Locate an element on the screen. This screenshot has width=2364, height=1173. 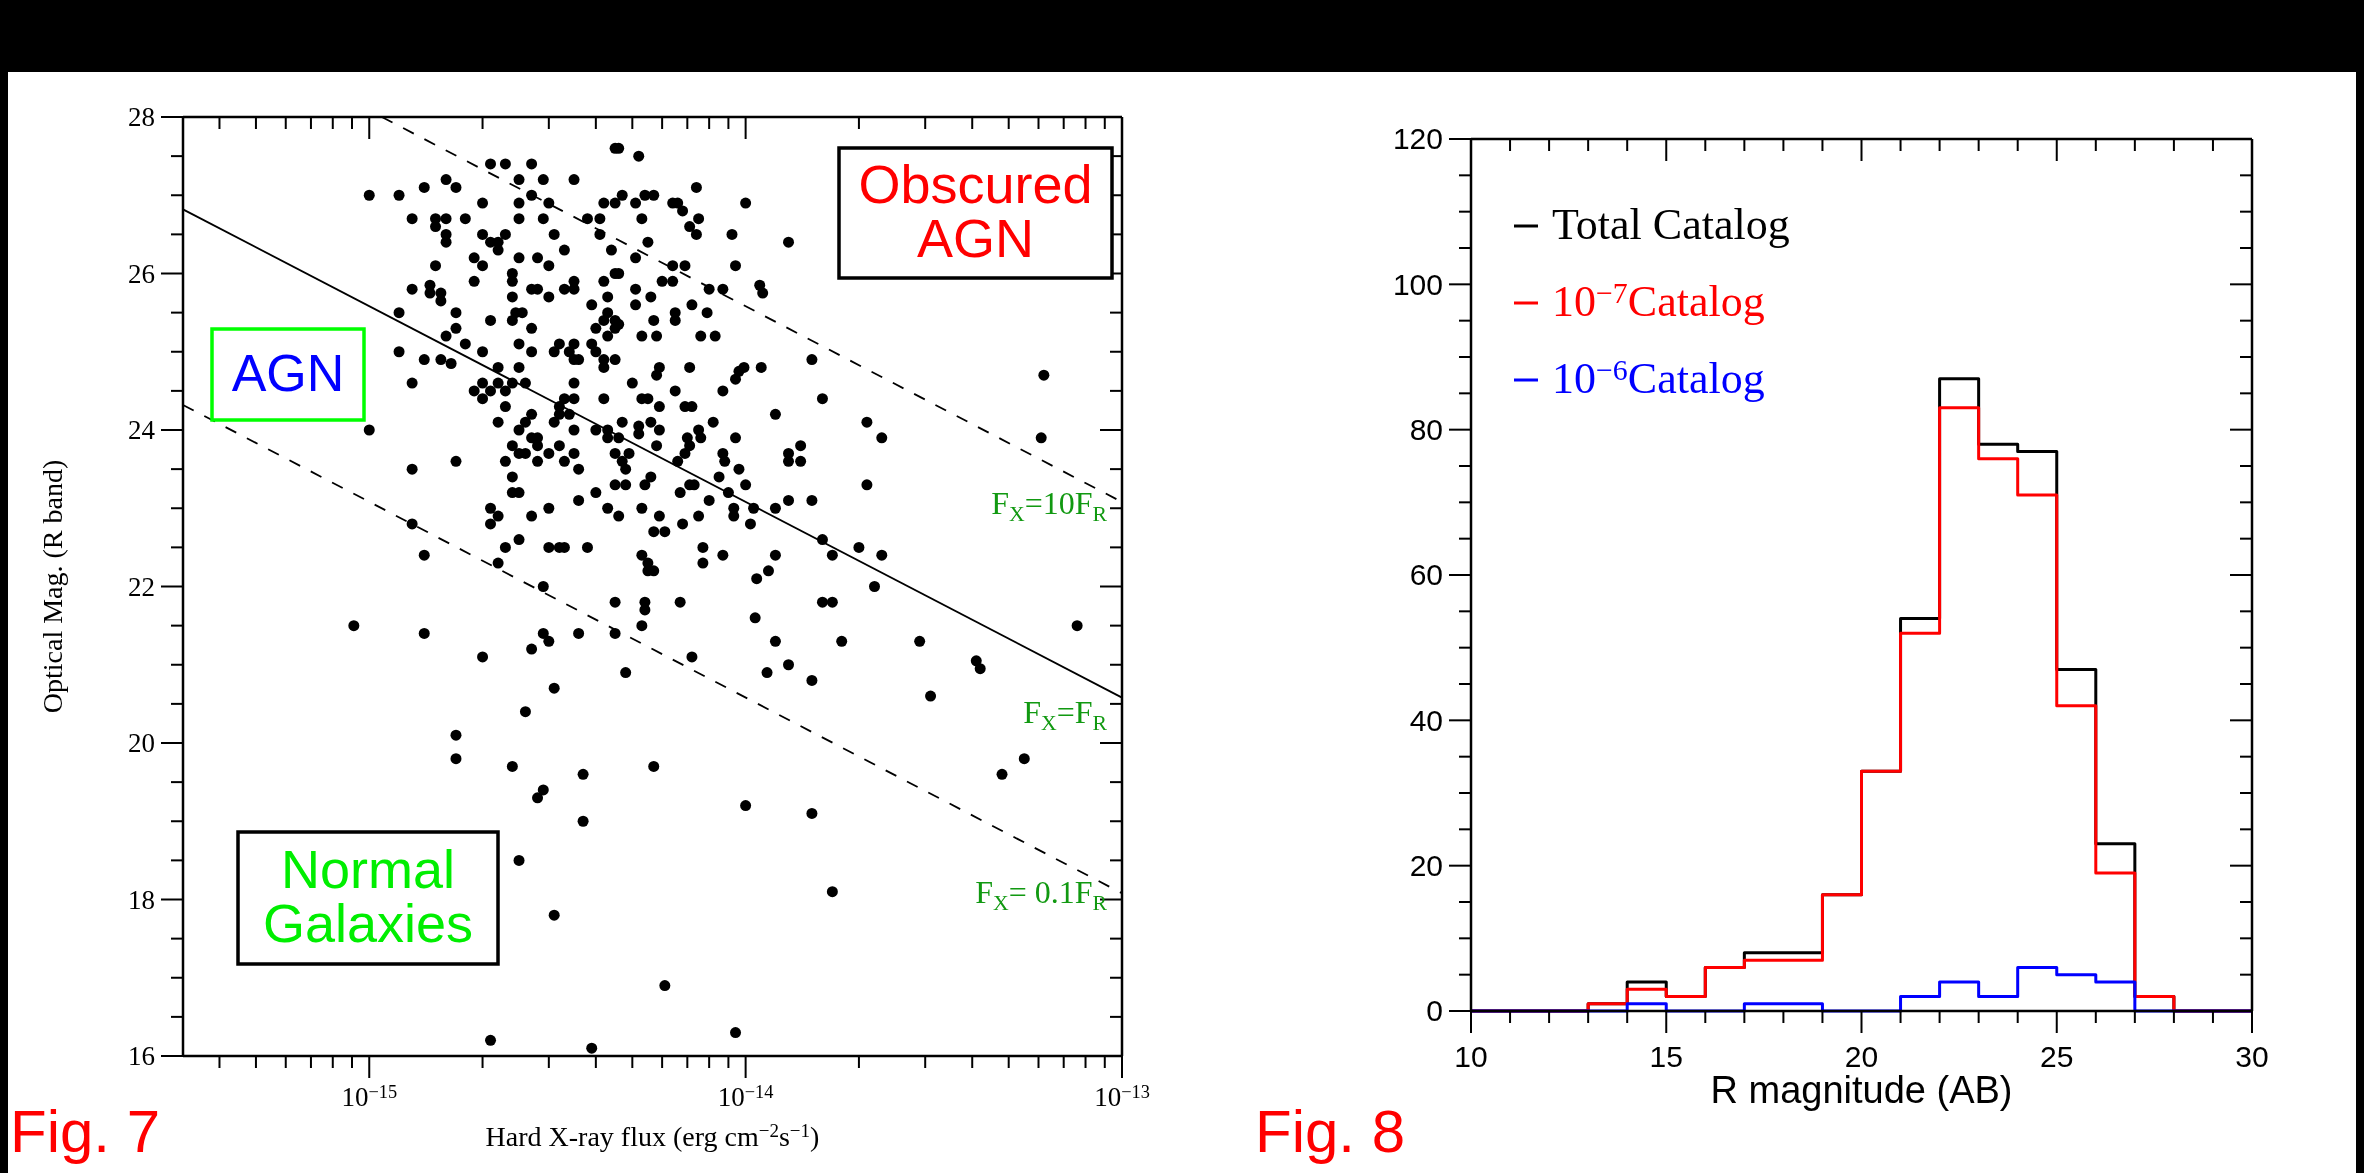
y-tick-label: 100 is located at coordinates (1417, 284).